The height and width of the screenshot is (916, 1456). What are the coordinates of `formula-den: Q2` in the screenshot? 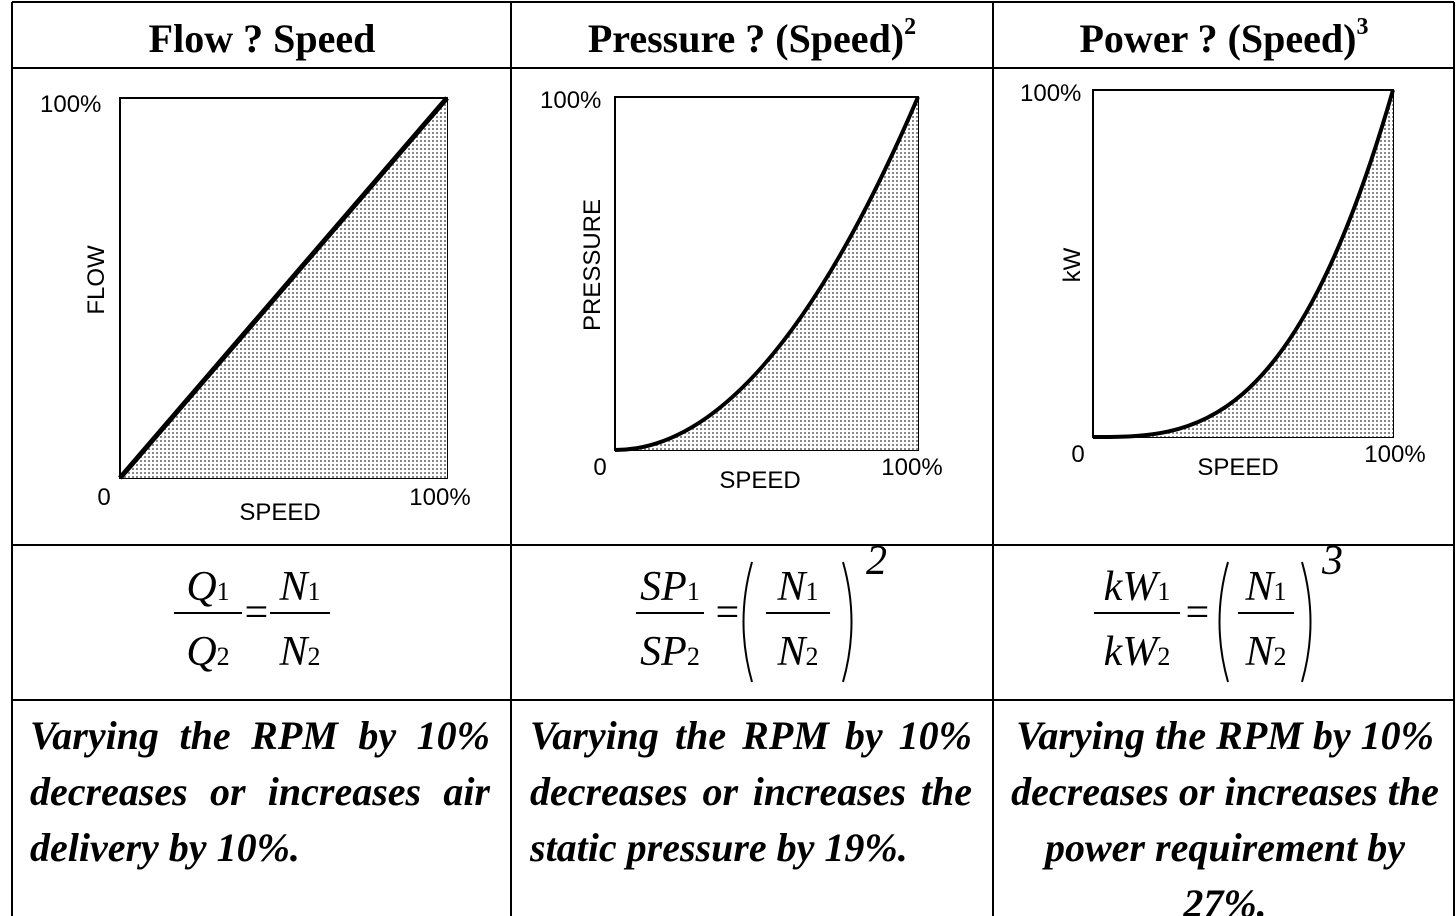 It's located at (207, 652).